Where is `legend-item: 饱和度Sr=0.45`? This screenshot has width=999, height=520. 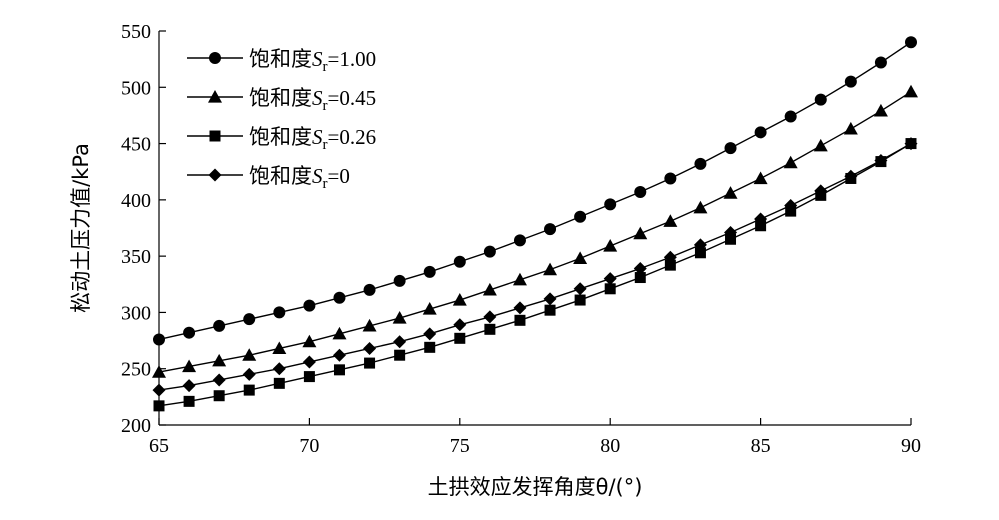 legend-item: 饱和度Sr=0.45 is located at coordinates (281, 100).